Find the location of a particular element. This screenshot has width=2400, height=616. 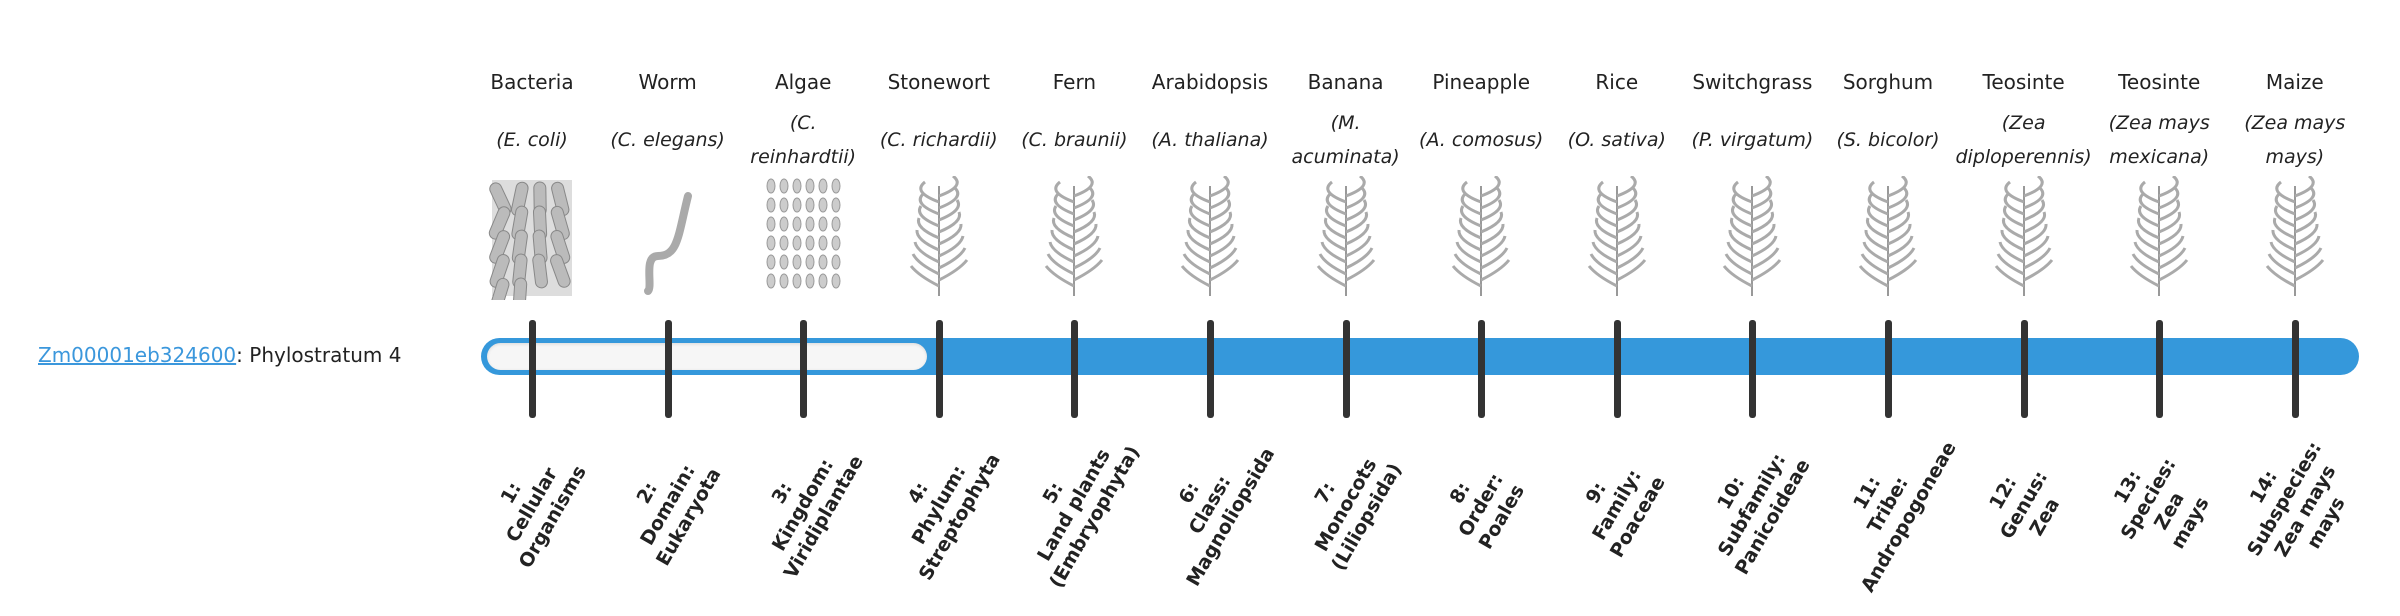

species-text: (A. thaliana) is located at coordinates (1210, 140).